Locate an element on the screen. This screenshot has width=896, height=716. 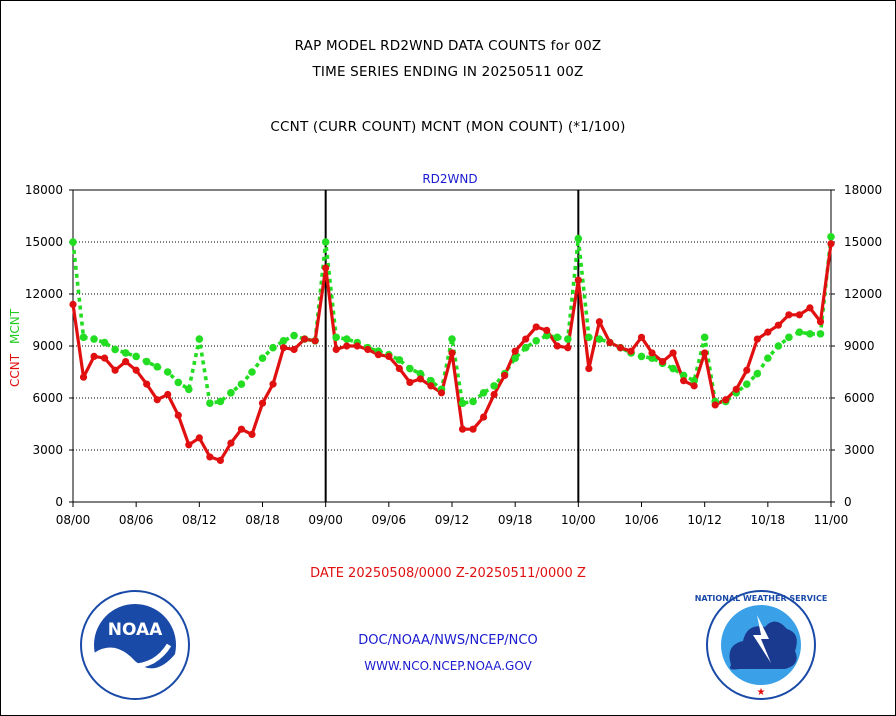
x-tick-label: 10/18 is located at coordinates (768, 520).